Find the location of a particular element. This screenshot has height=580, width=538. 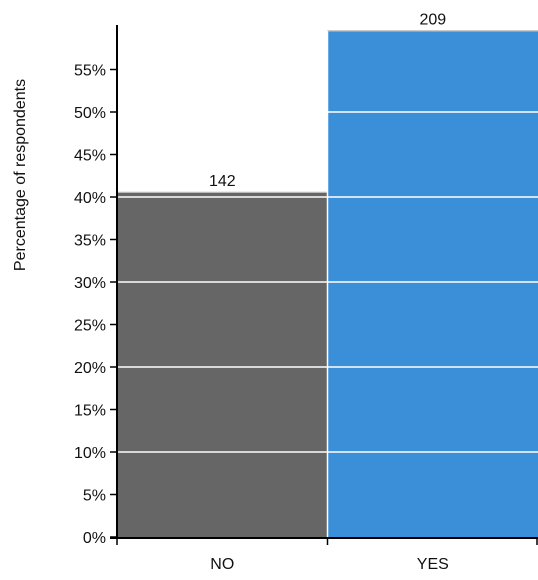

x-tick-label-yes: YES is located at coordinates (433, 564).